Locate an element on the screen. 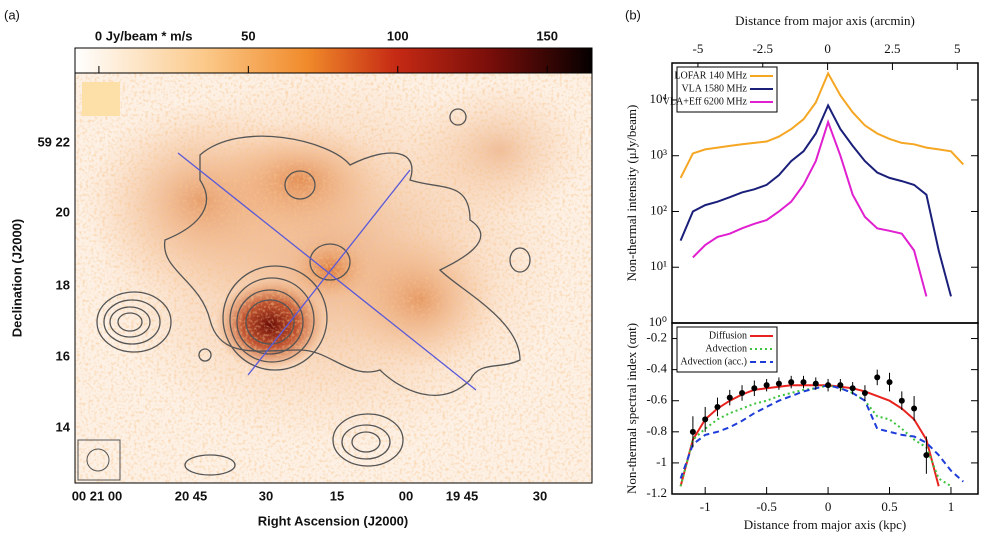 This screenshot has height=537, width=986. x2-tick-label: 0 is located at coordinates (827, 48).